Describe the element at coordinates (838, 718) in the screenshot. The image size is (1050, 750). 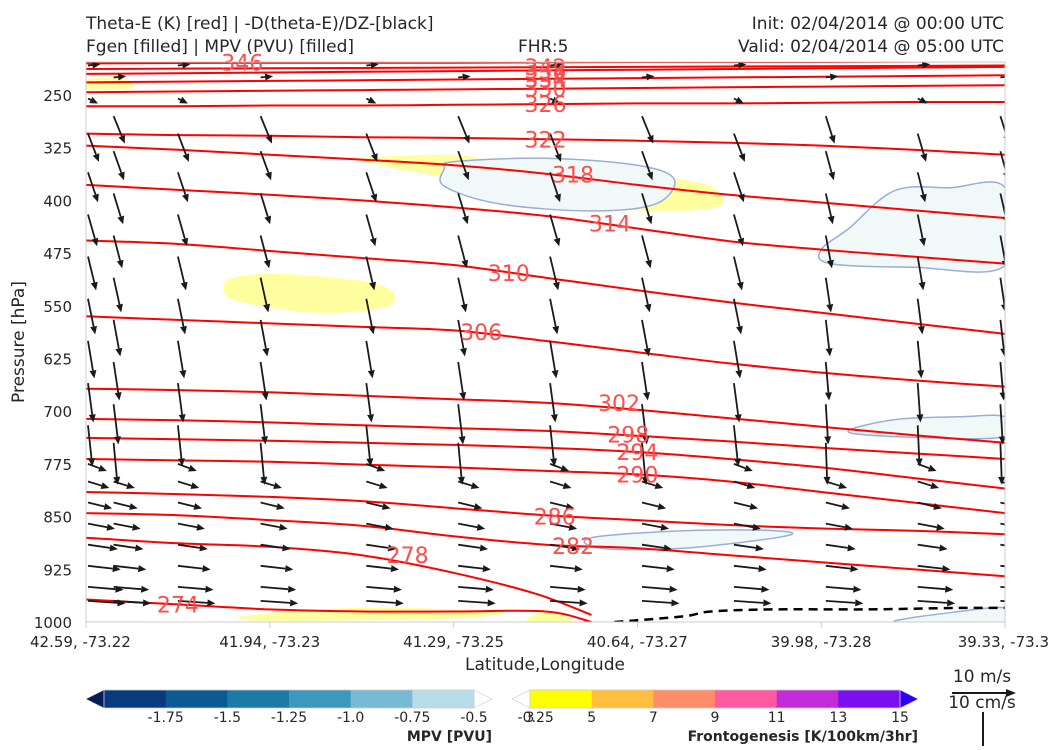
I see `colorbar-tick-label: 13` at that location.